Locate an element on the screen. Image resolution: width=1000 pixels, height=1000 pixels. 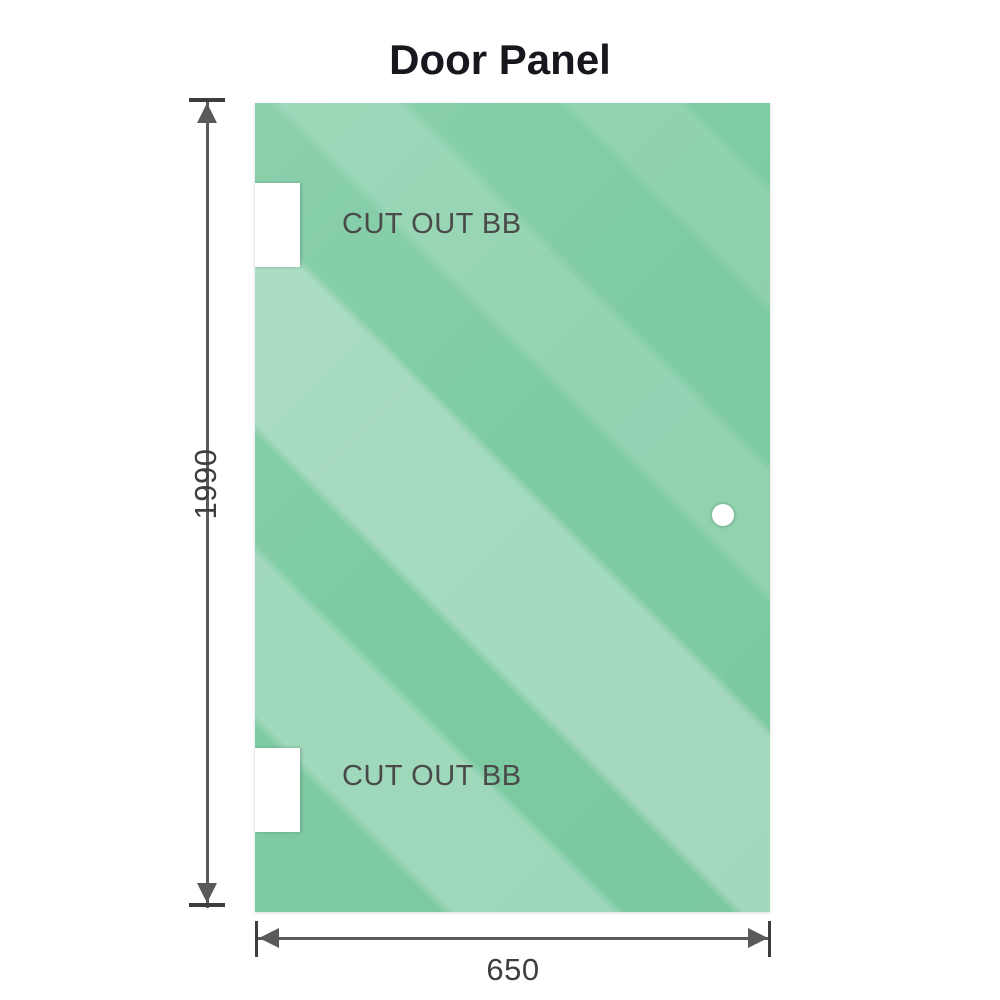
cutout-top-knob-upper is located at coordinates (288, 195).